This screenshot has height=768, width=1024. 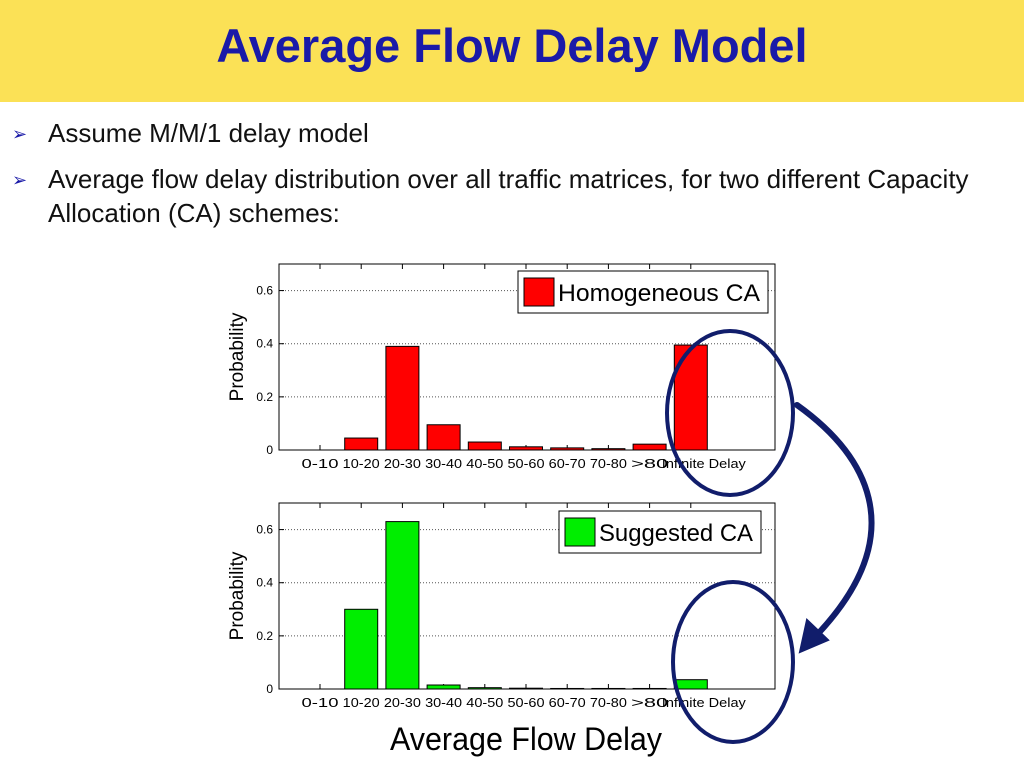 What do you see at coordinates (208, 133) in the screenshot?
I see `bullet-text: Assume M/M/1 delay model` at bounding box center [208, 133].